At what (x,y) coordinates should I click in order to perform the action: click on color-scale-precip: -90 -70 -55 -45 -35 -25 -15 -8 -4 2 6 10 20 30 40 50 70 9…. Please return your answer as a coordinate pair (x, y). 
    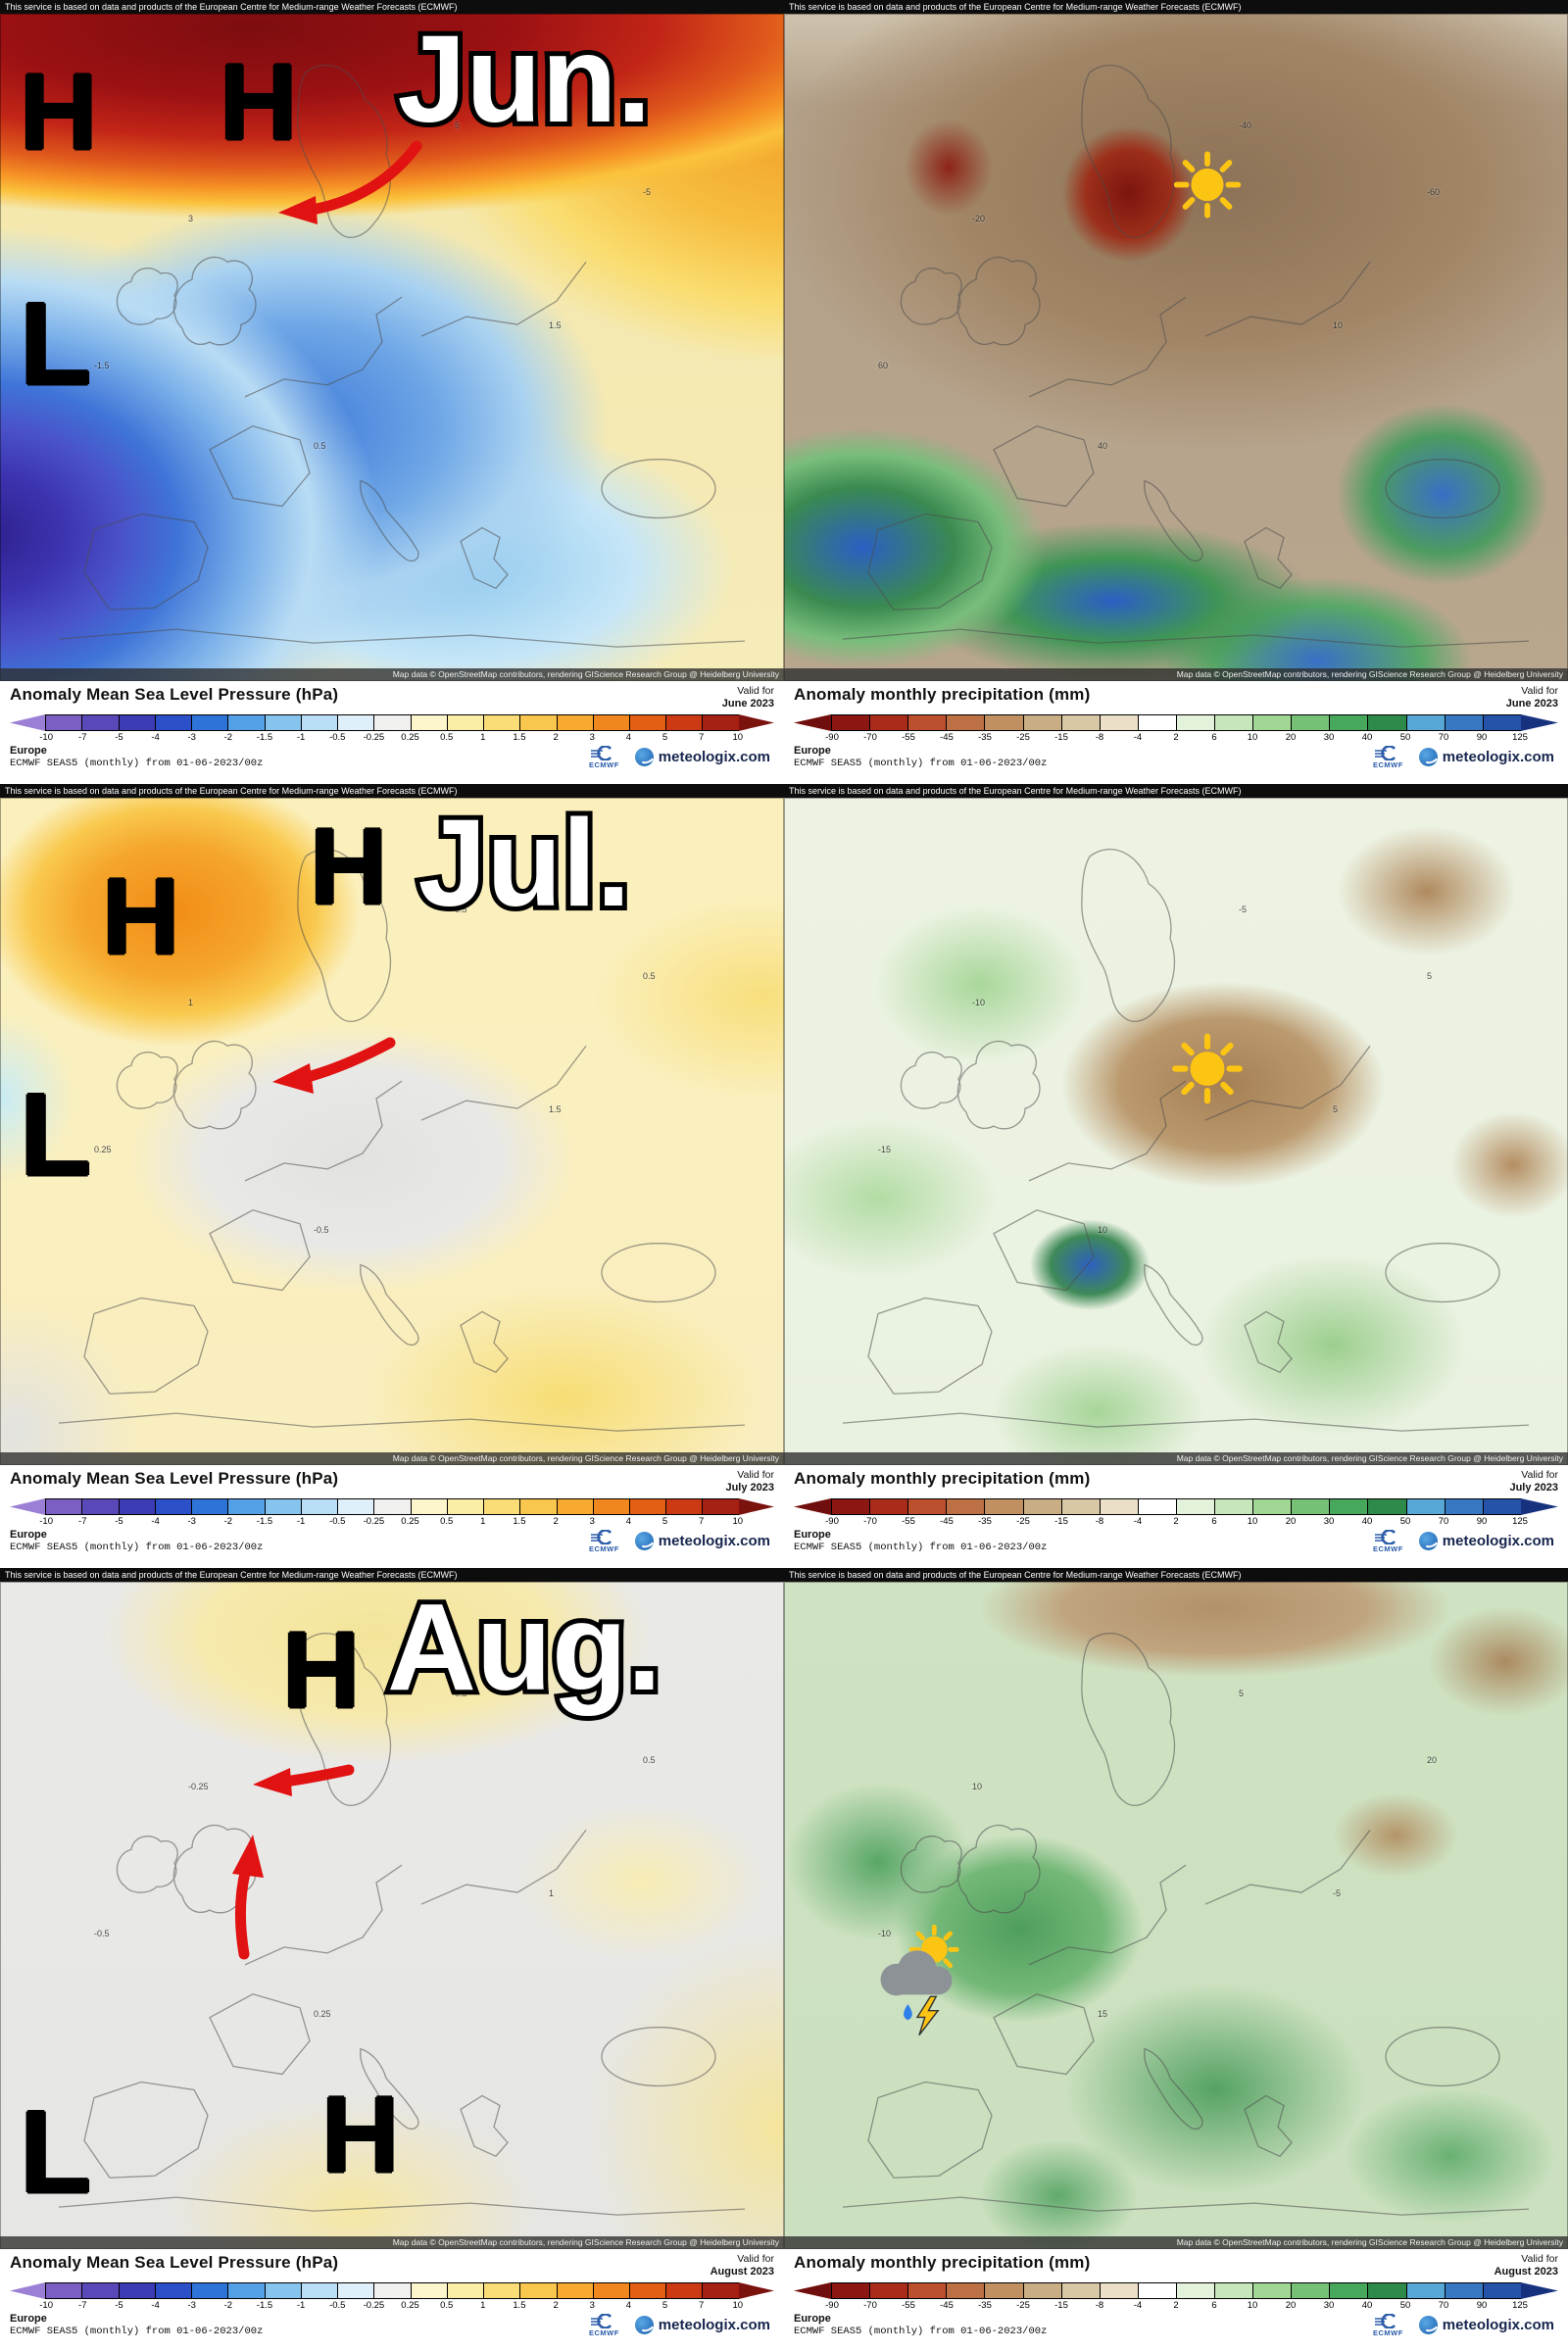
    Looking at the image, I should click on (1176, 1512).